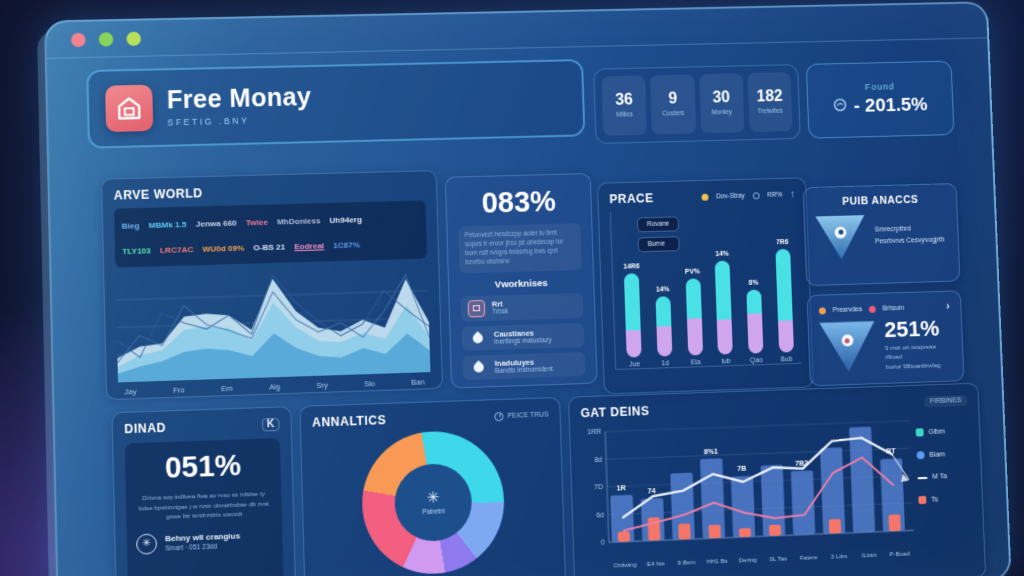 The image size is (1024, 576). Describe the element at coordinates (652, 490) in the screenshot. I see `svg-text: 74` at that location.